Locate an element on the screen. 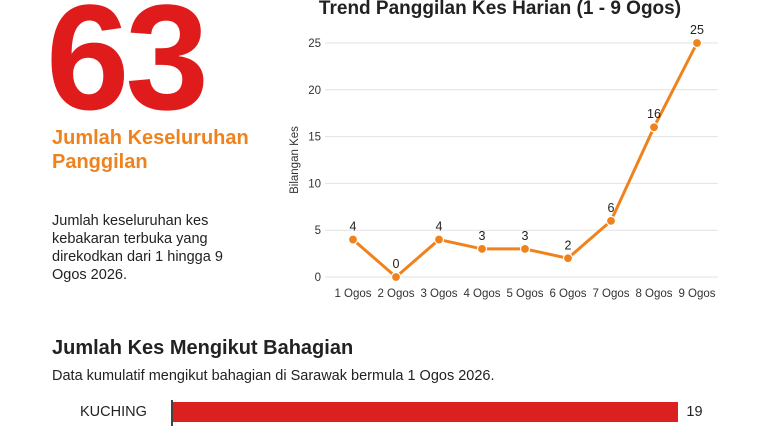 The image size is (768, 432). x-tick-label: 8 Ogos is located at coordinates (653, 294).